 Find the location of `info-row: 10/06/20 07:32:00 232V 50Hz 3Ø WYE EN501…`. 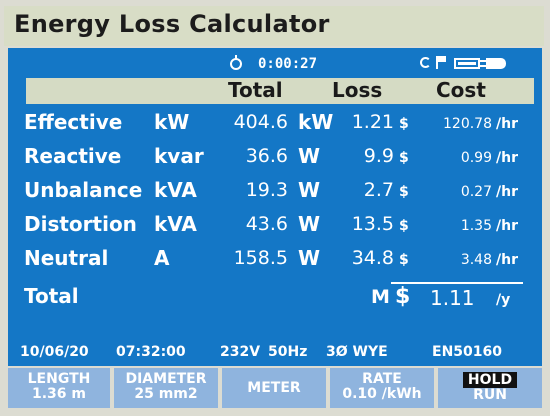

info-row: 10/06/20 07:32:00 232V 50Hz 3Ø WYE EN501… is located at coordinates (275, 353).